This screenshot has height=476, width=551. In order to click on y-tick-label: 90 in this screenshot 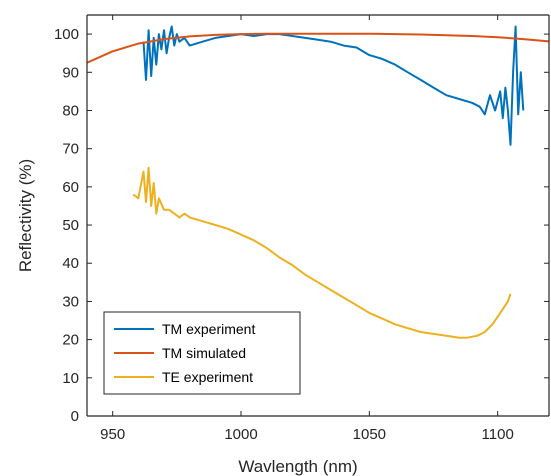, I will do `click(70, 72)`.